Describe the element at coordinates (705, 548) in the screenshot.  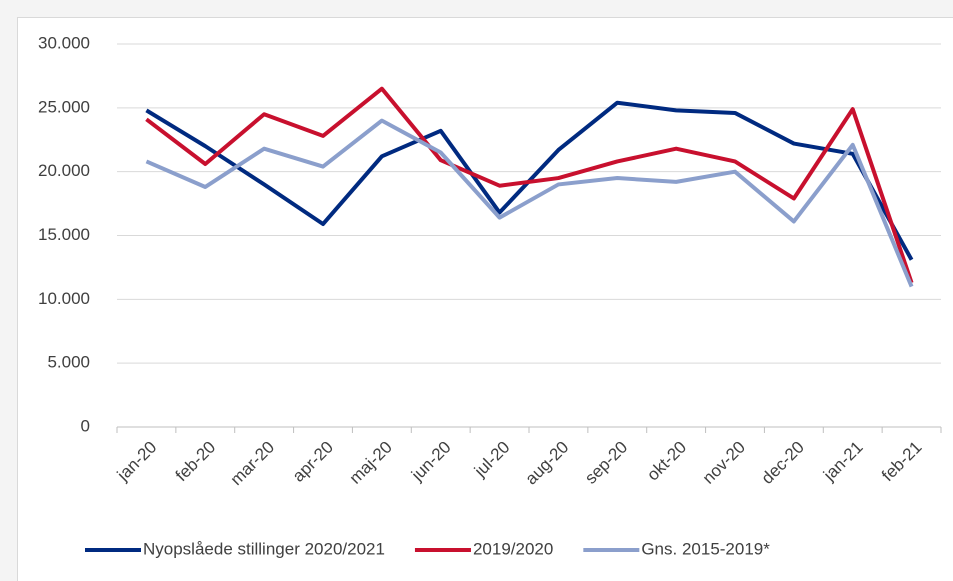
I see `legend-label: Gns. 2015-2019*` at that location.